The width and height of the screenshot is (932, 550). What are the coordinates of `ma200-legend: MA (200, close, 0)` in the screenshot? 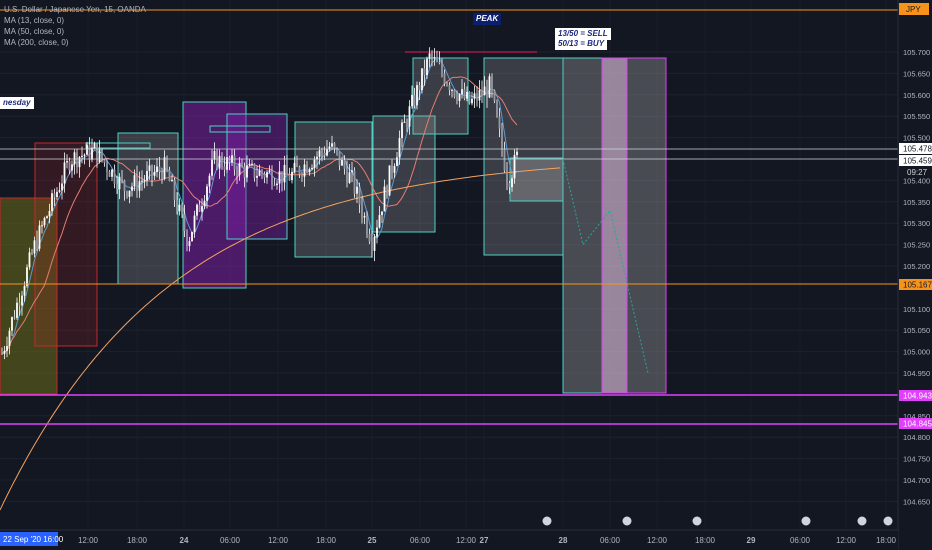 It's located at (36, 42).